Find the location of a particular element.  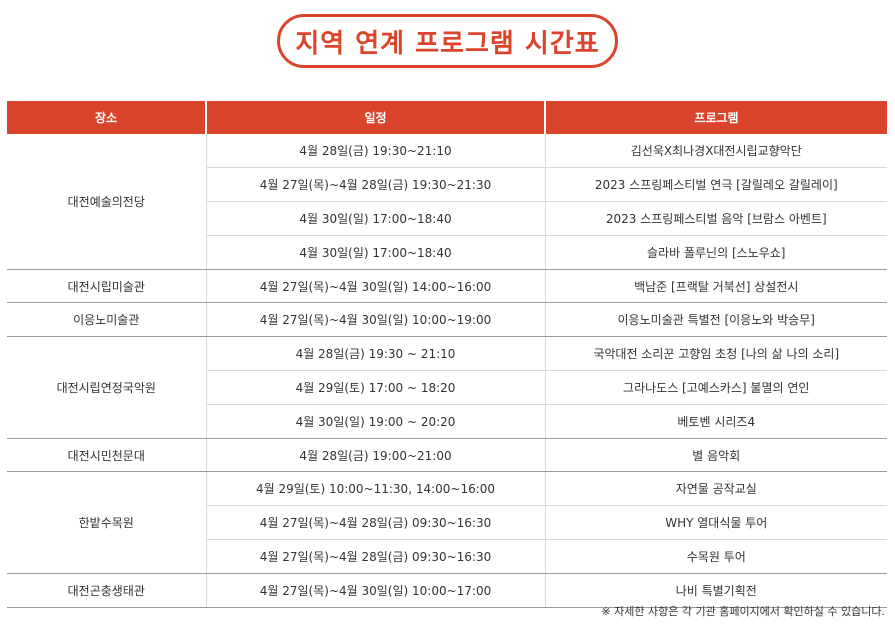

venue-cell: 대전시민천문대 is located at coordinates (106, 455).